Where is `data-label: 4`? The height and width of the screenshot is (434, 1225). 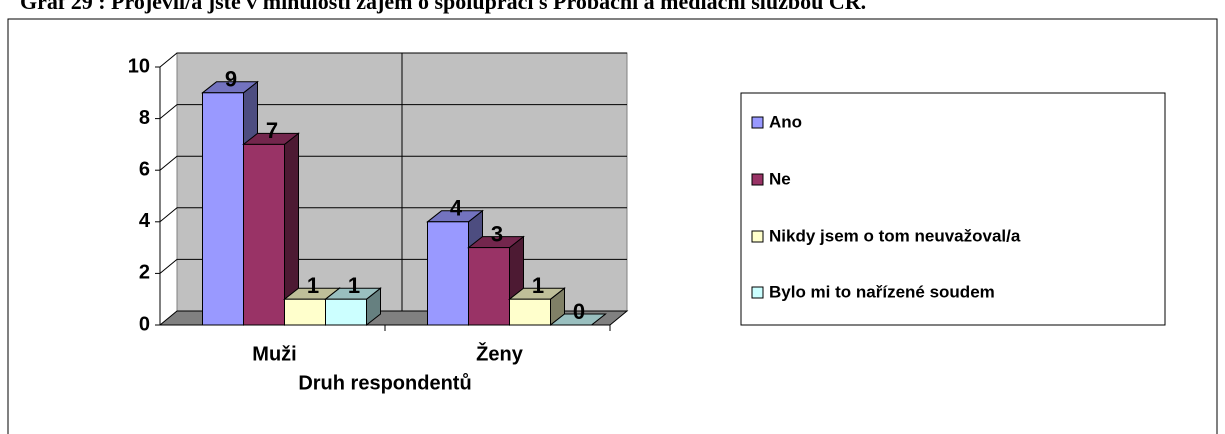
data-label: 4 is located at coordinates (456, 208).